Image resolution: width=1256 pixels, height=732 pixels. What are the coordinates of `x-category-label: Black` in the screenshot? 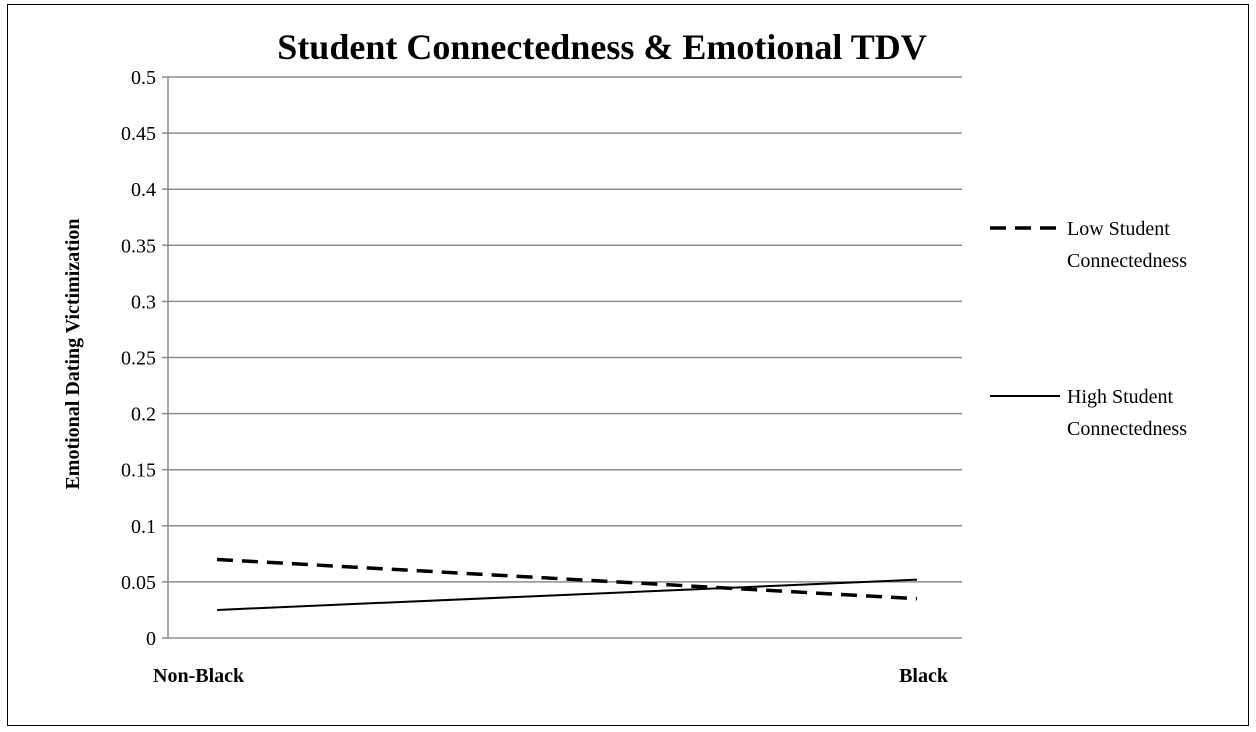 It's located at (924, 676).